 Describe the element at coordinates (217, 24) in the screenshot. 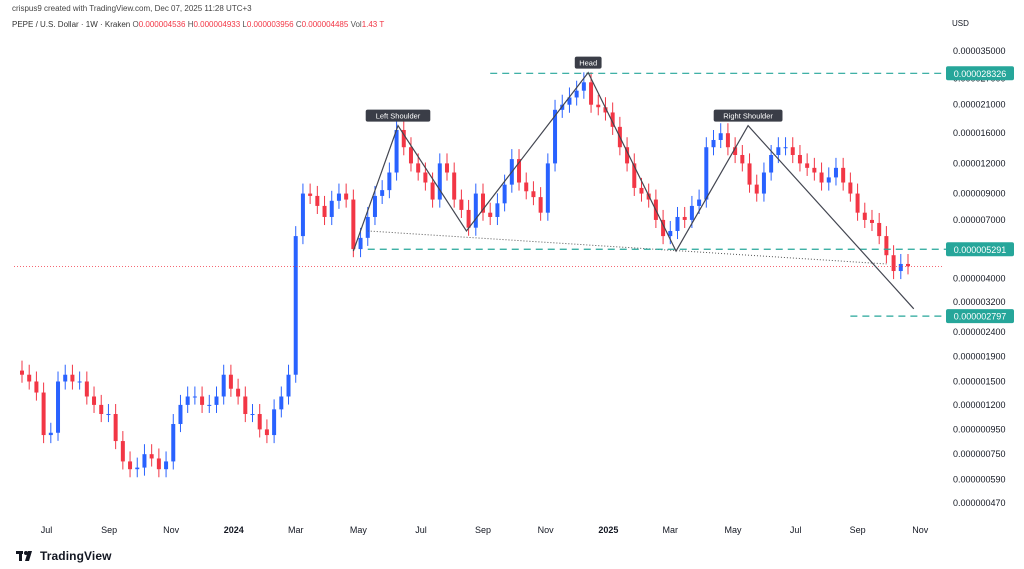

I see `high-value: 0.000004933` at that location.